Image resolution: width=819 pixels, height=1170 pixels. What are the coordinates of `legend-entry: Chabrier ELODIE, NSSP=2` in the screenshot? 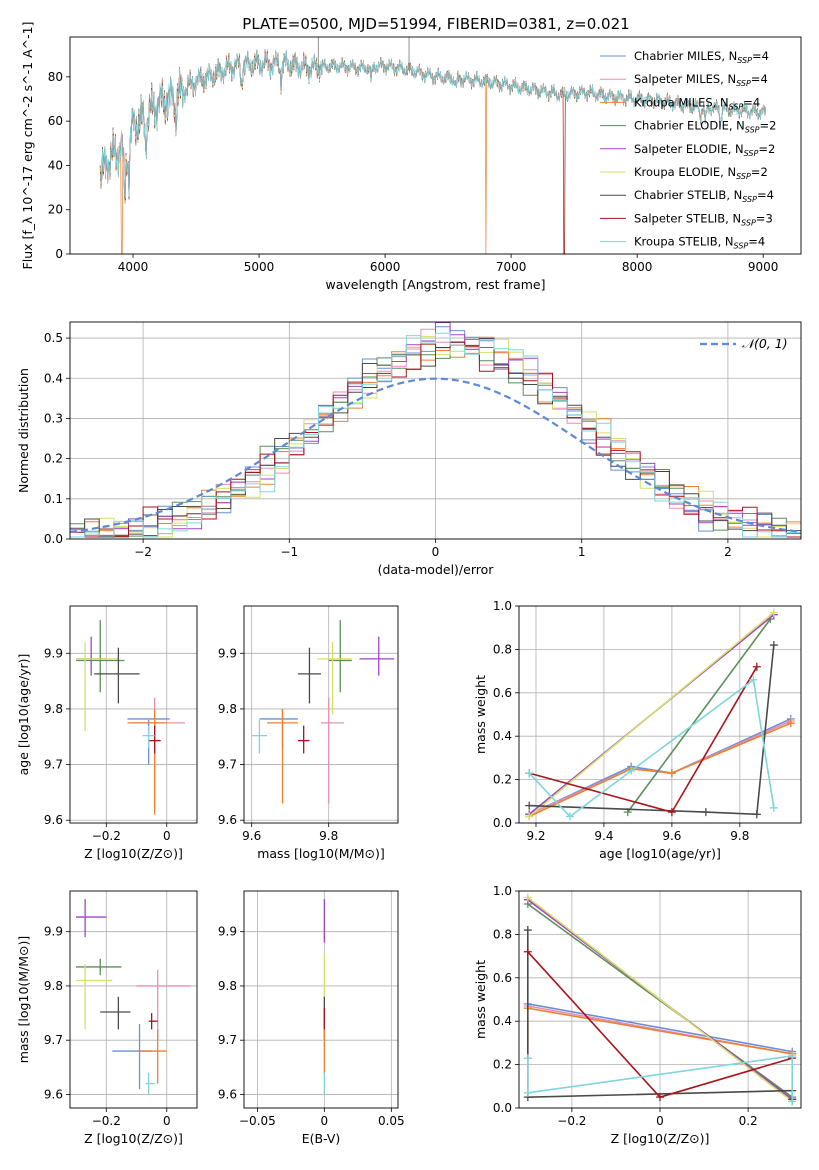 It's located at (705, 127).